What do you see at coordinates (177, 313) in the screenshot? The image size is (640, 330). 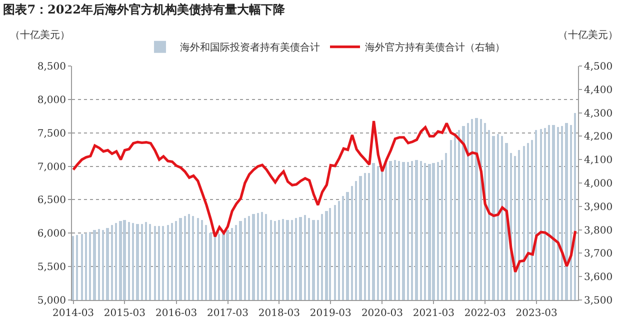 I see `x-tick-label: 2016-03` at bounding box center [177, 313].